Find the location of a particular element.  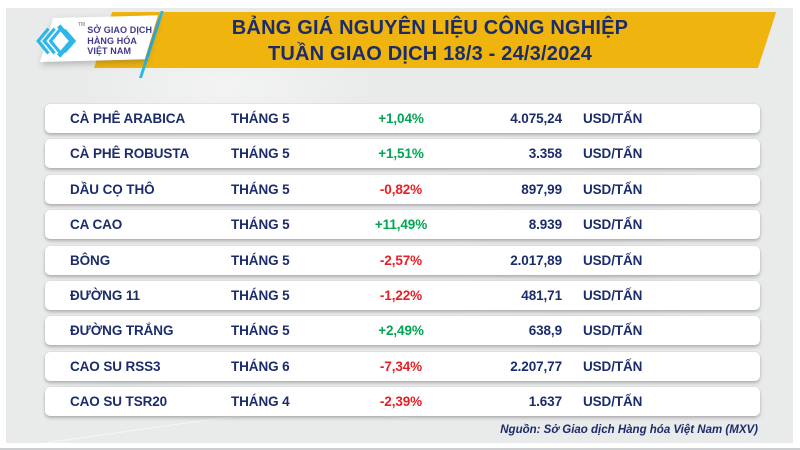

commodity-name: CAO SU TSR20 is located at coordinates (119, 402).